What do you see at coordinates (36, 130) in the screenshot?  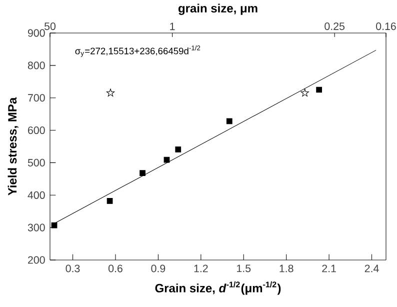 I see `y-tick-label: 600` at bounding box center [36, 130].